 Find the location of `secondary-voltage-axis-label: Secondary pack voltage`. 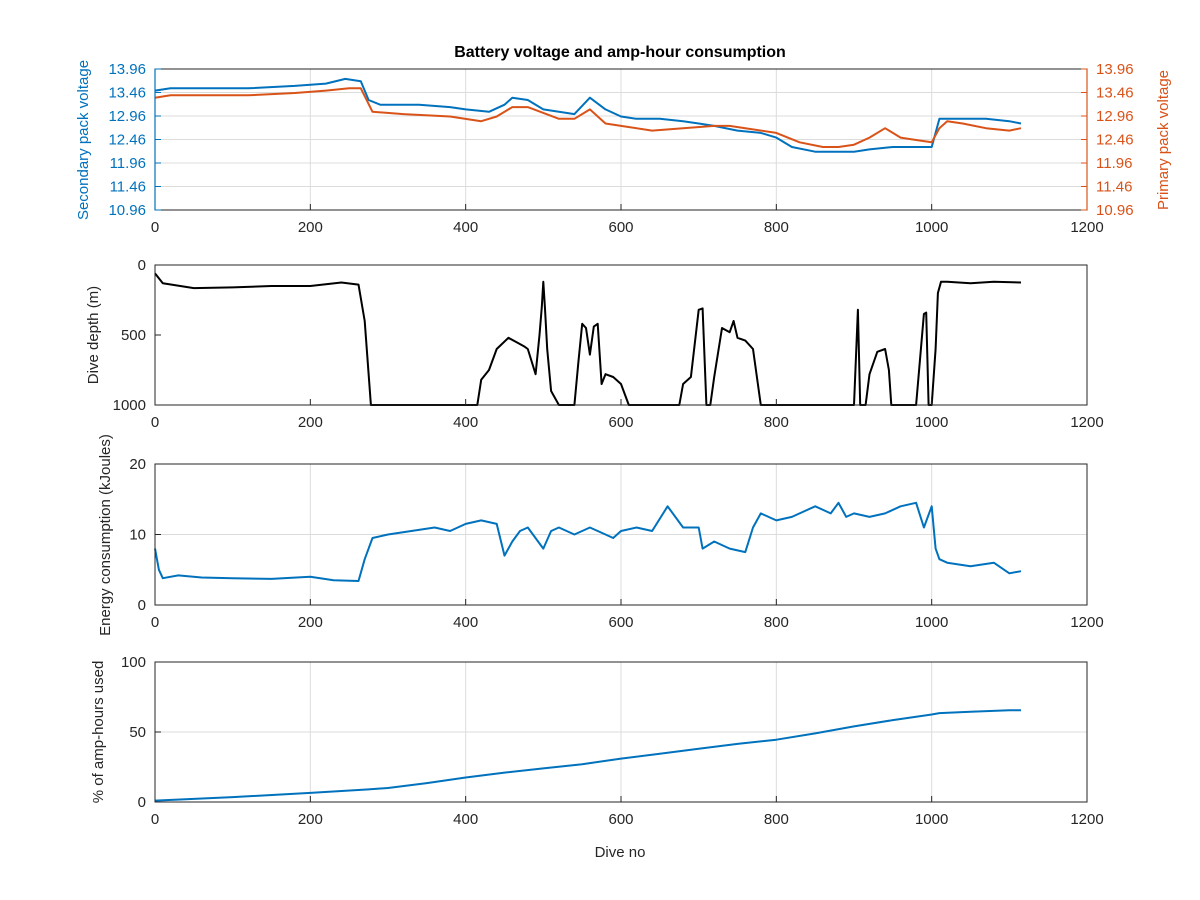

secondary-voltage-axis-label: Secondary pack voltage is located at coordinates (83, 140).